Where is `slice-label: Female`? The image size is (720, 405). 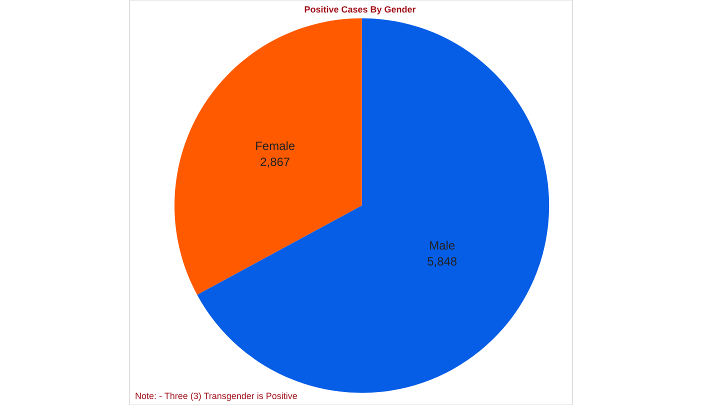
slice-label: Female is located at coordinates (275, 146).